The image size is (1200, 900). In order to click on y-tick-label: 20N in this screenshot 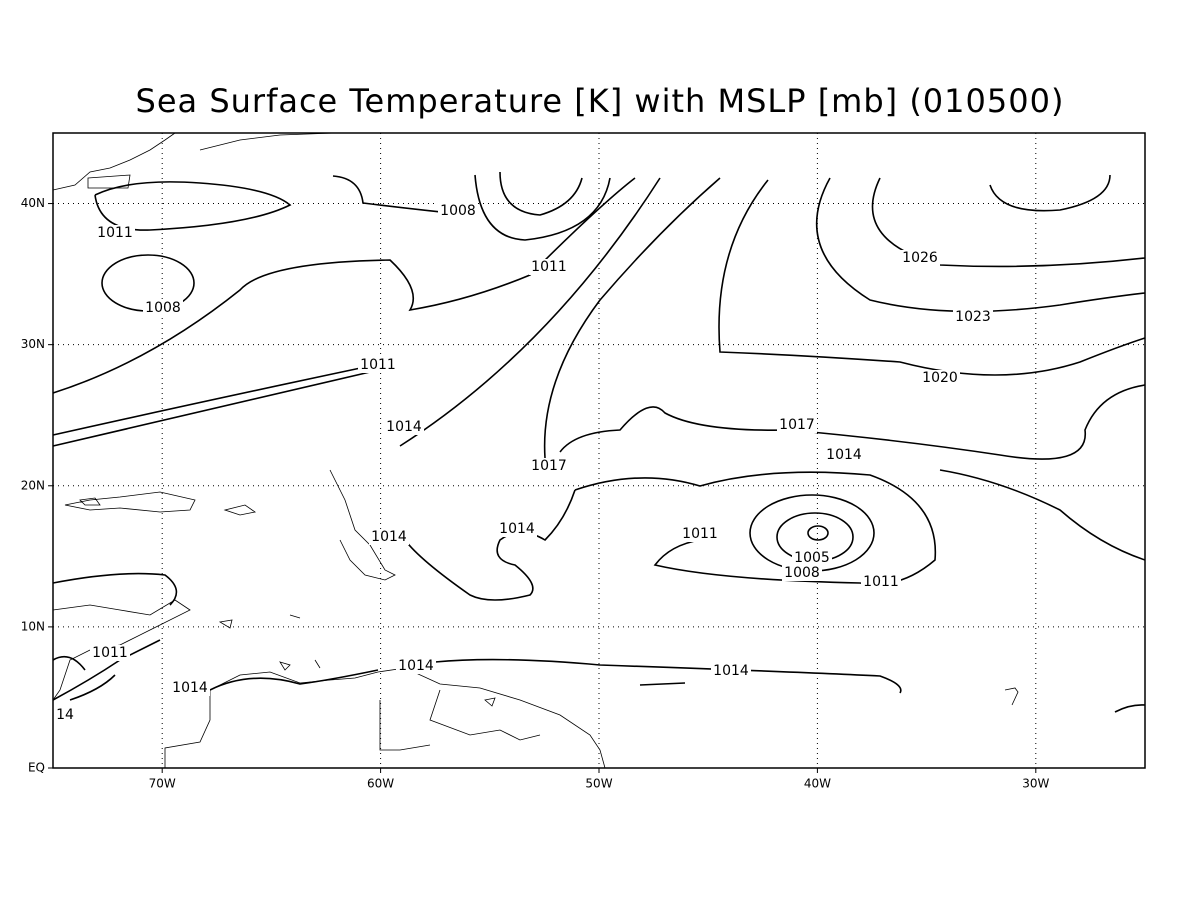, I will do `click(33, 485)`.